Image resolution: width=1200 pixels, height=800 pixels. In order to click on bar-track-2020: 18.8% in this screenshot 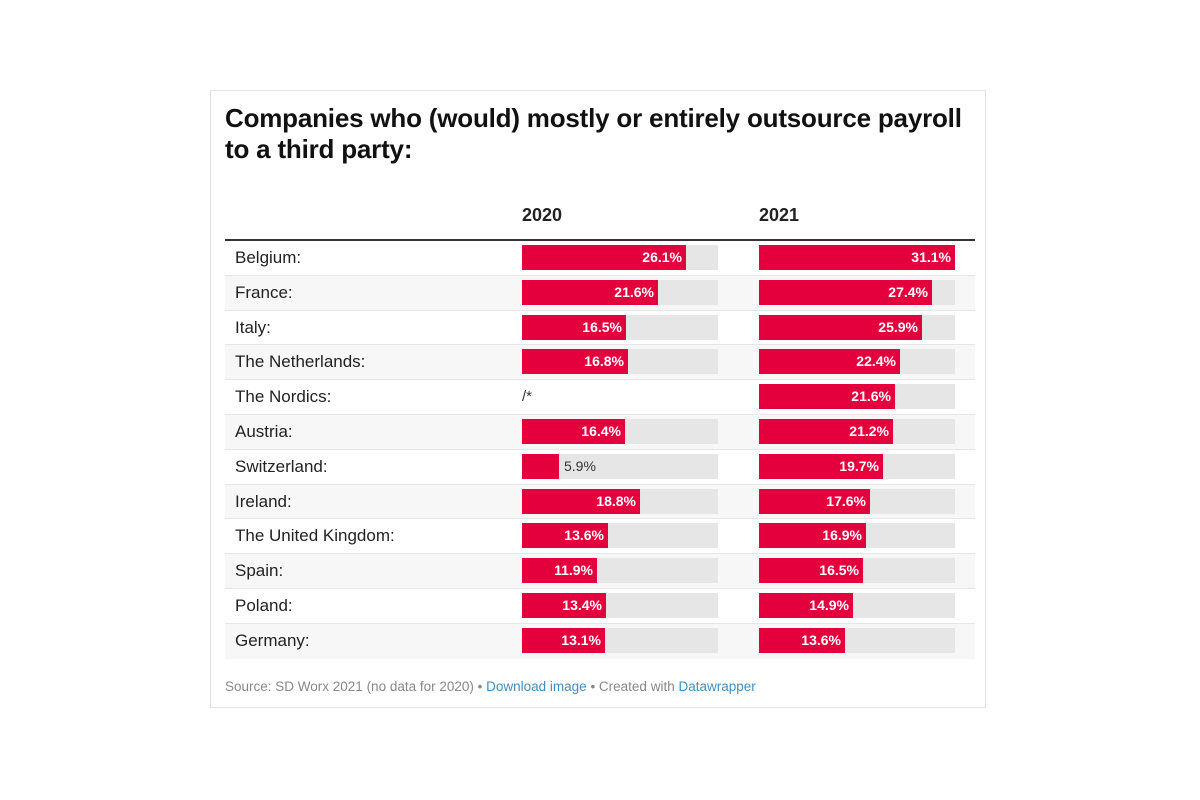, I will do `click(620, 501)`.